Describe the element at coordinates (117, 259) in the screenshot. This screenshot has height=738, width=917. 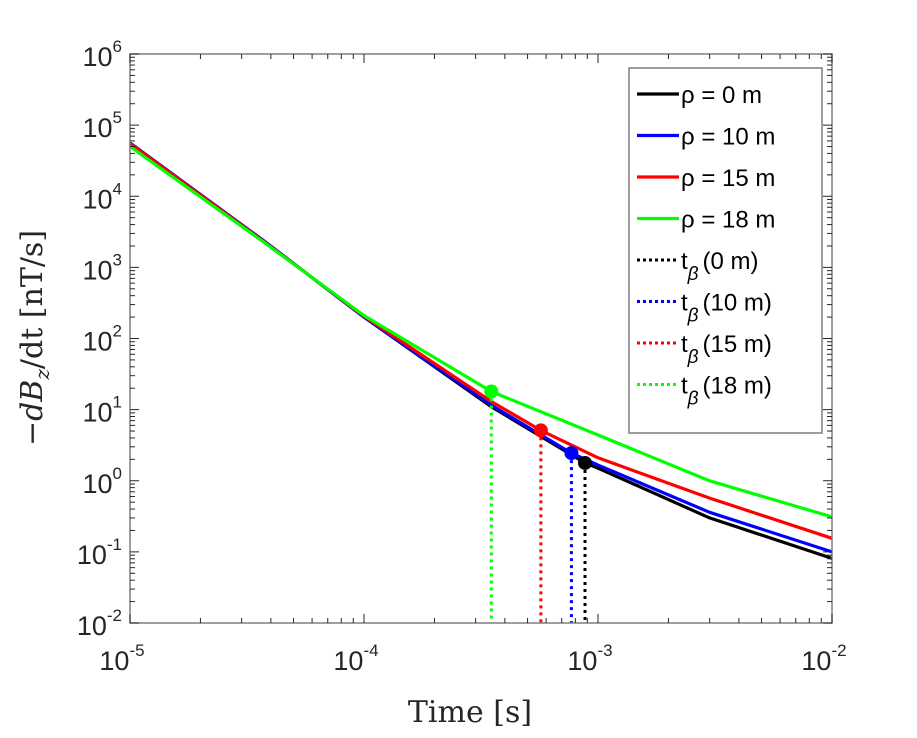
I see `y-tick-exp: 3` at that location.